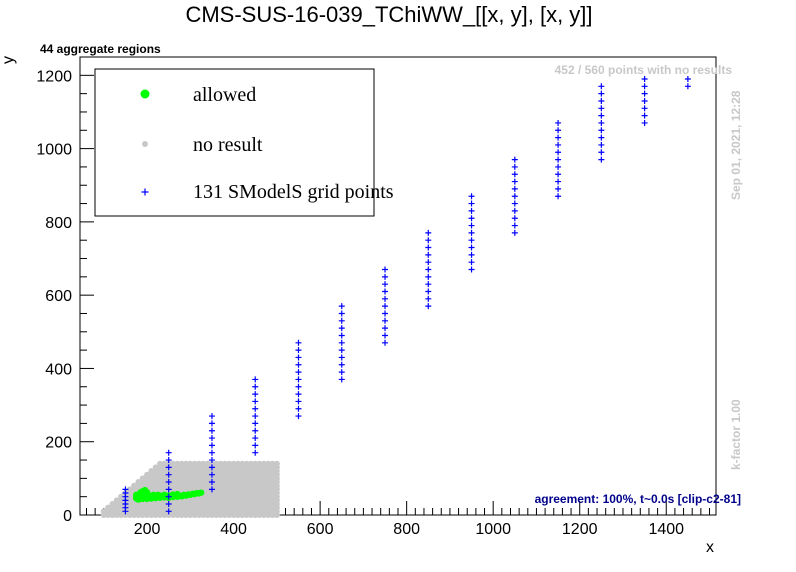 The width and height of the screenshot is (796, 572). What do you see at coordinates (710, 547) in the screenshot?
I see `x-axis-label: x` at bounding box center [710, 547].